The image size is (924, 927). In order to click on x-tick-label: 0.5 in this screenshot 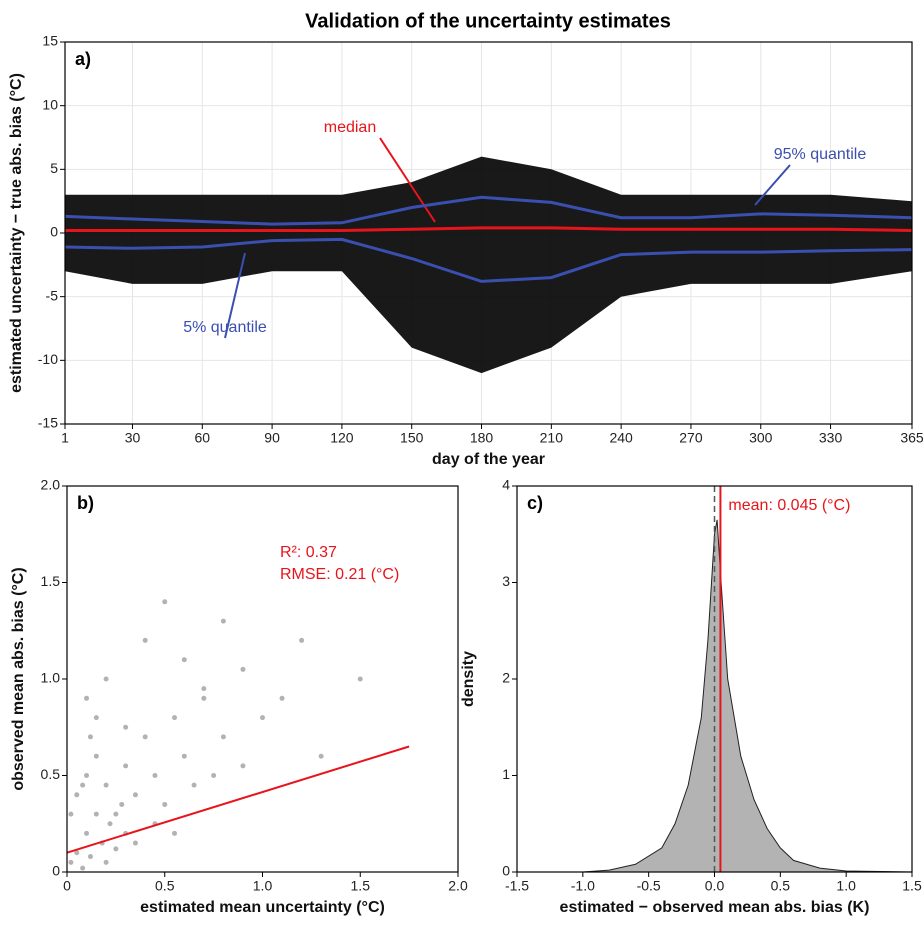, I will do `click(165, 886)`.